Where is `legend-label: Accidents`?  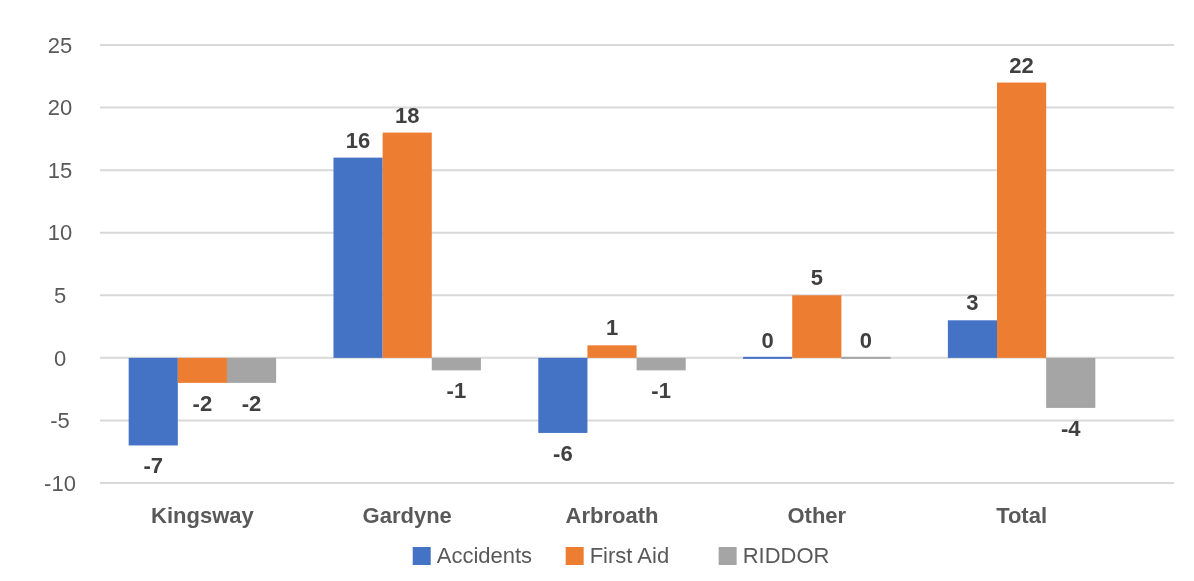 legend-label: Accidents is located at coordinates (484, 555).